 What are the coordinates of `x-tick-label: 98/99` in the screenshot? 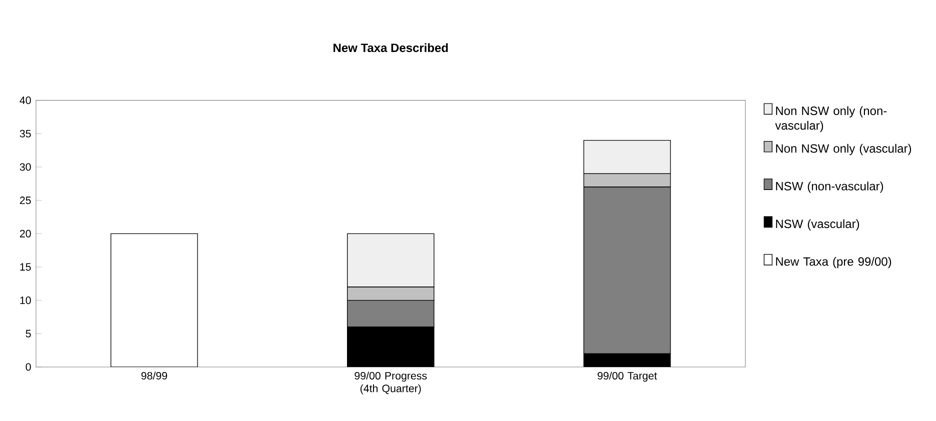 It's located at (154, 376).